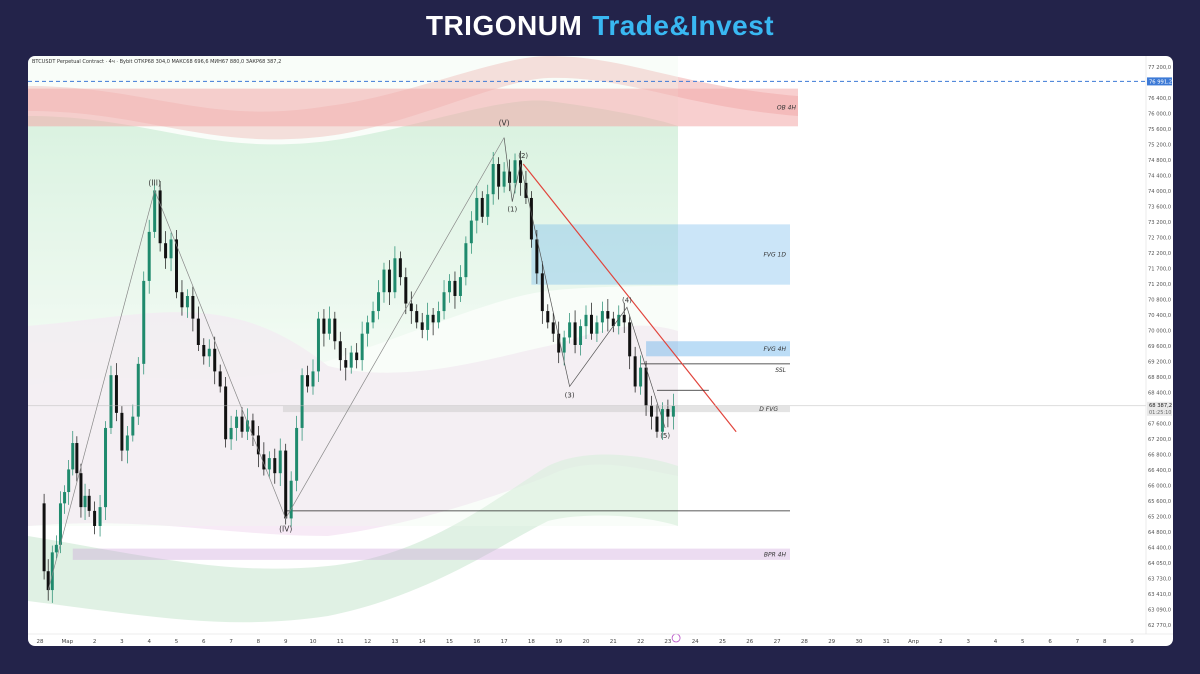  I want to click on price-tick: 64 400,0, so click(1159, 549).